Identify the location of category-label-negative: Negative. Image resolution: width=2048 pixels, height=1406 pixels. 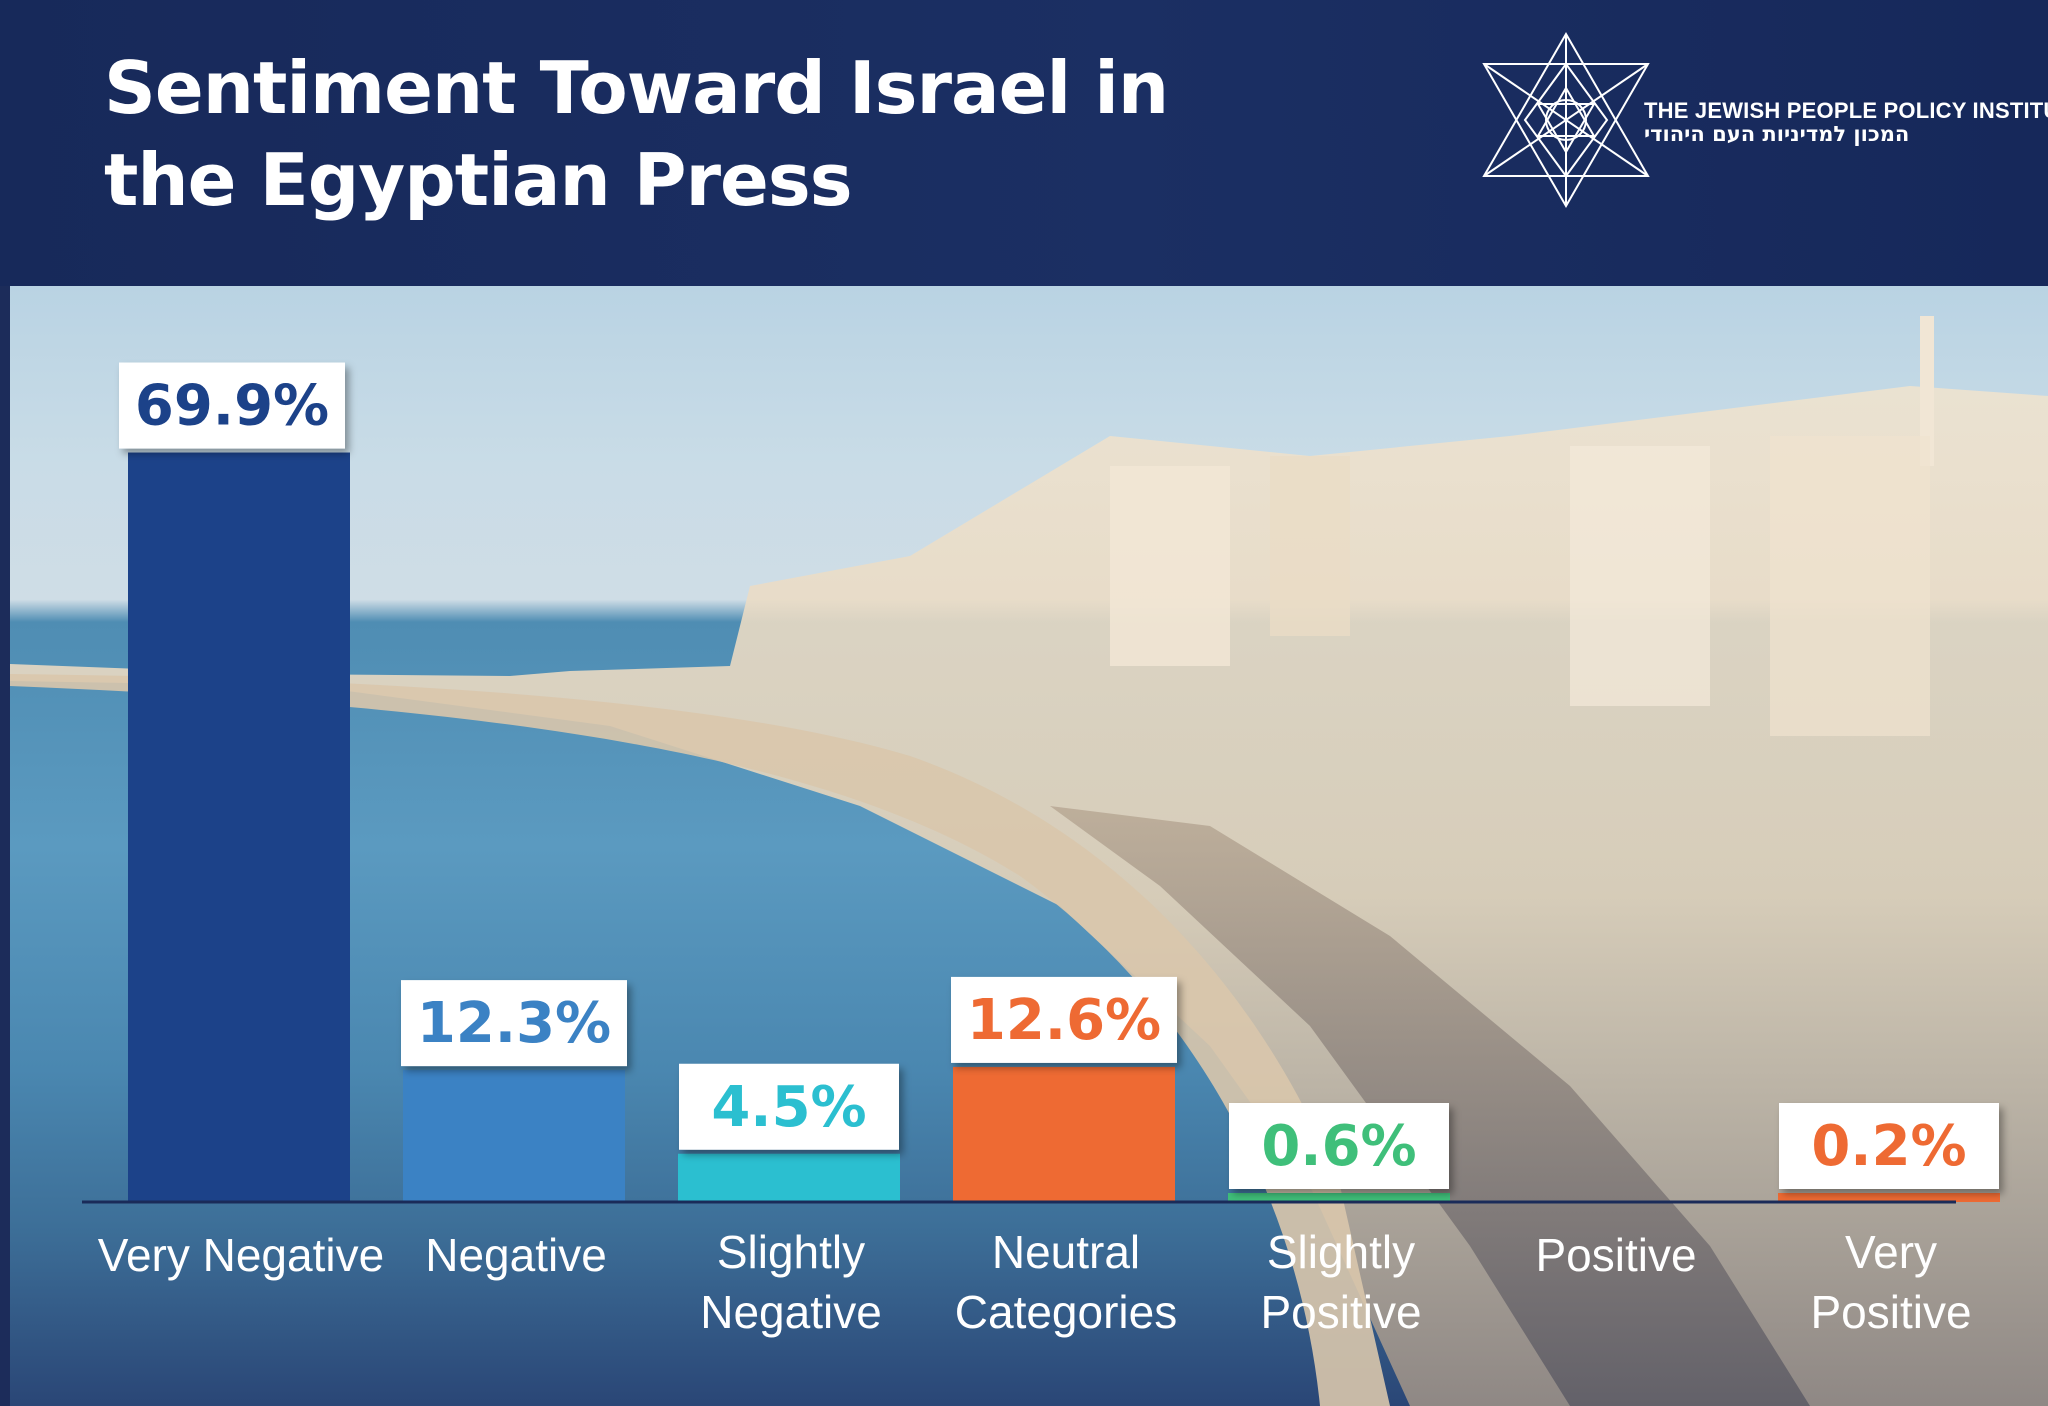
(516, 1255).